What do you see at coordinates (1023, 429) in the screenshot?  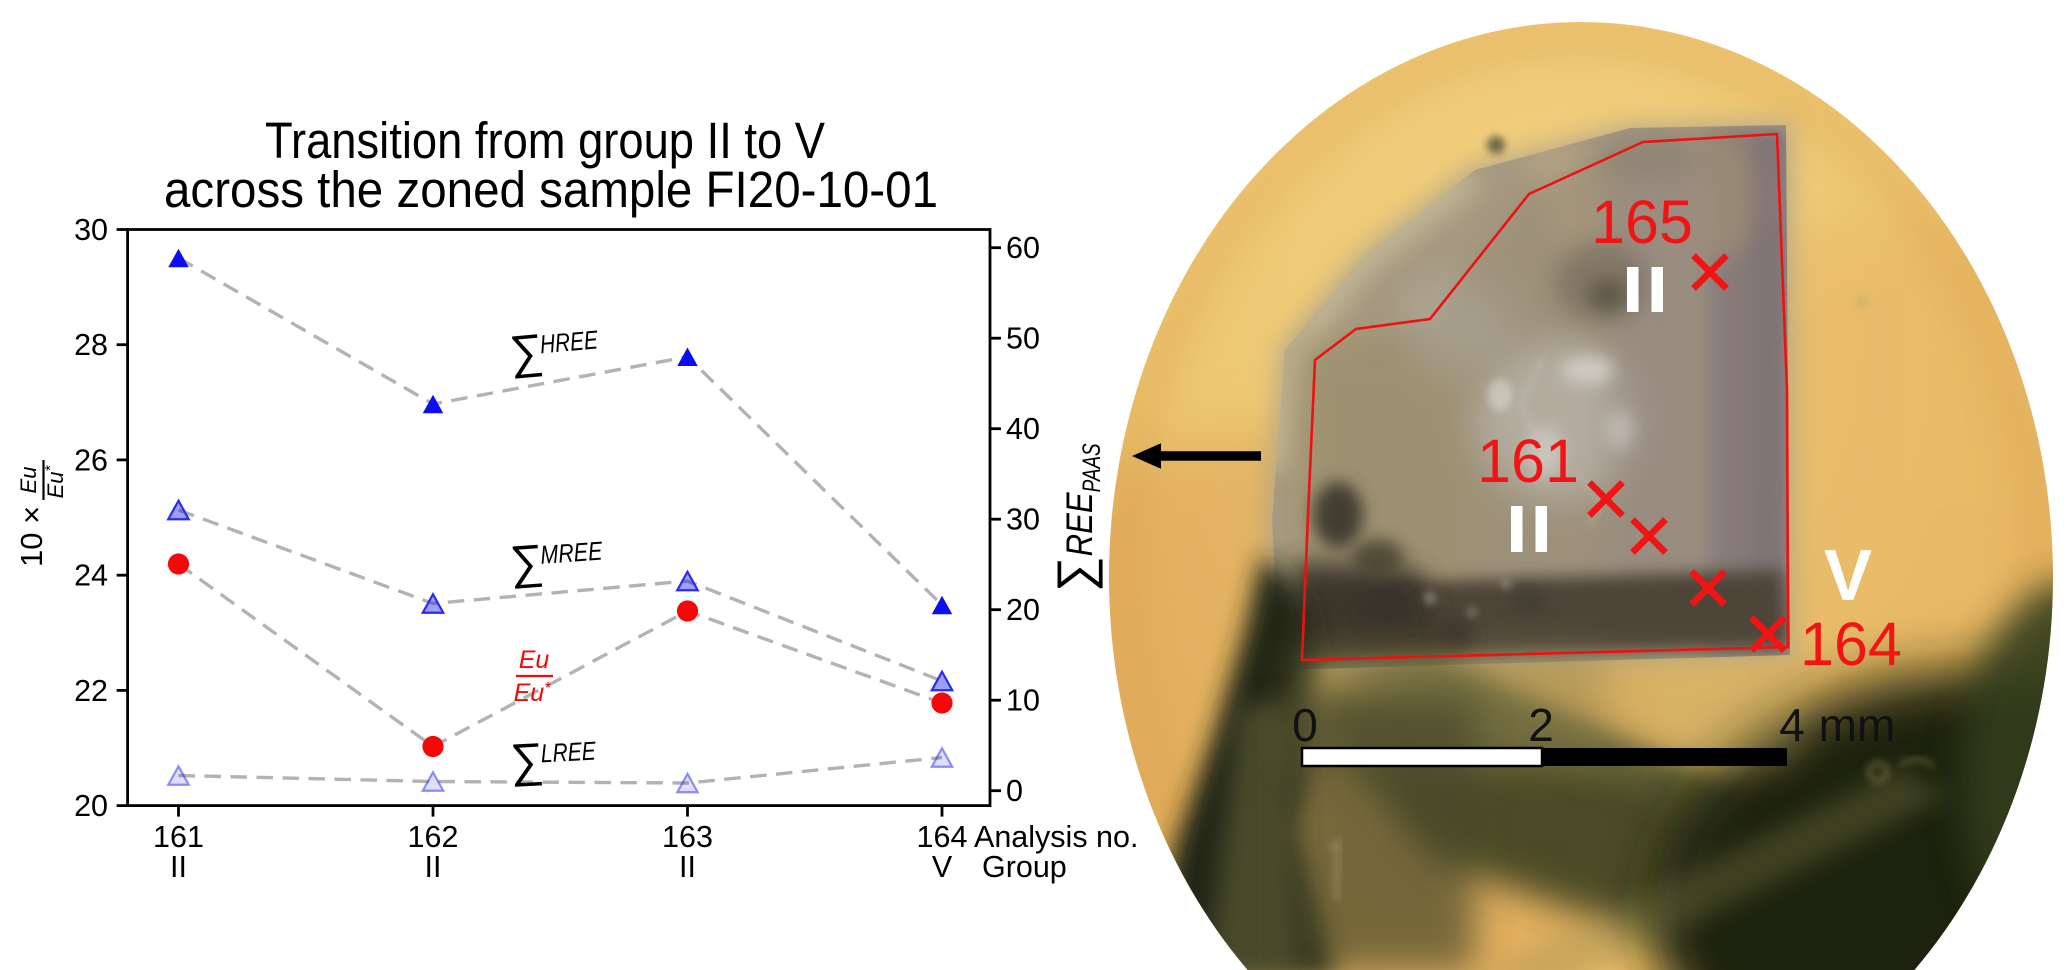 I see `svg-text: 40` at bounding box center [1023, 429].